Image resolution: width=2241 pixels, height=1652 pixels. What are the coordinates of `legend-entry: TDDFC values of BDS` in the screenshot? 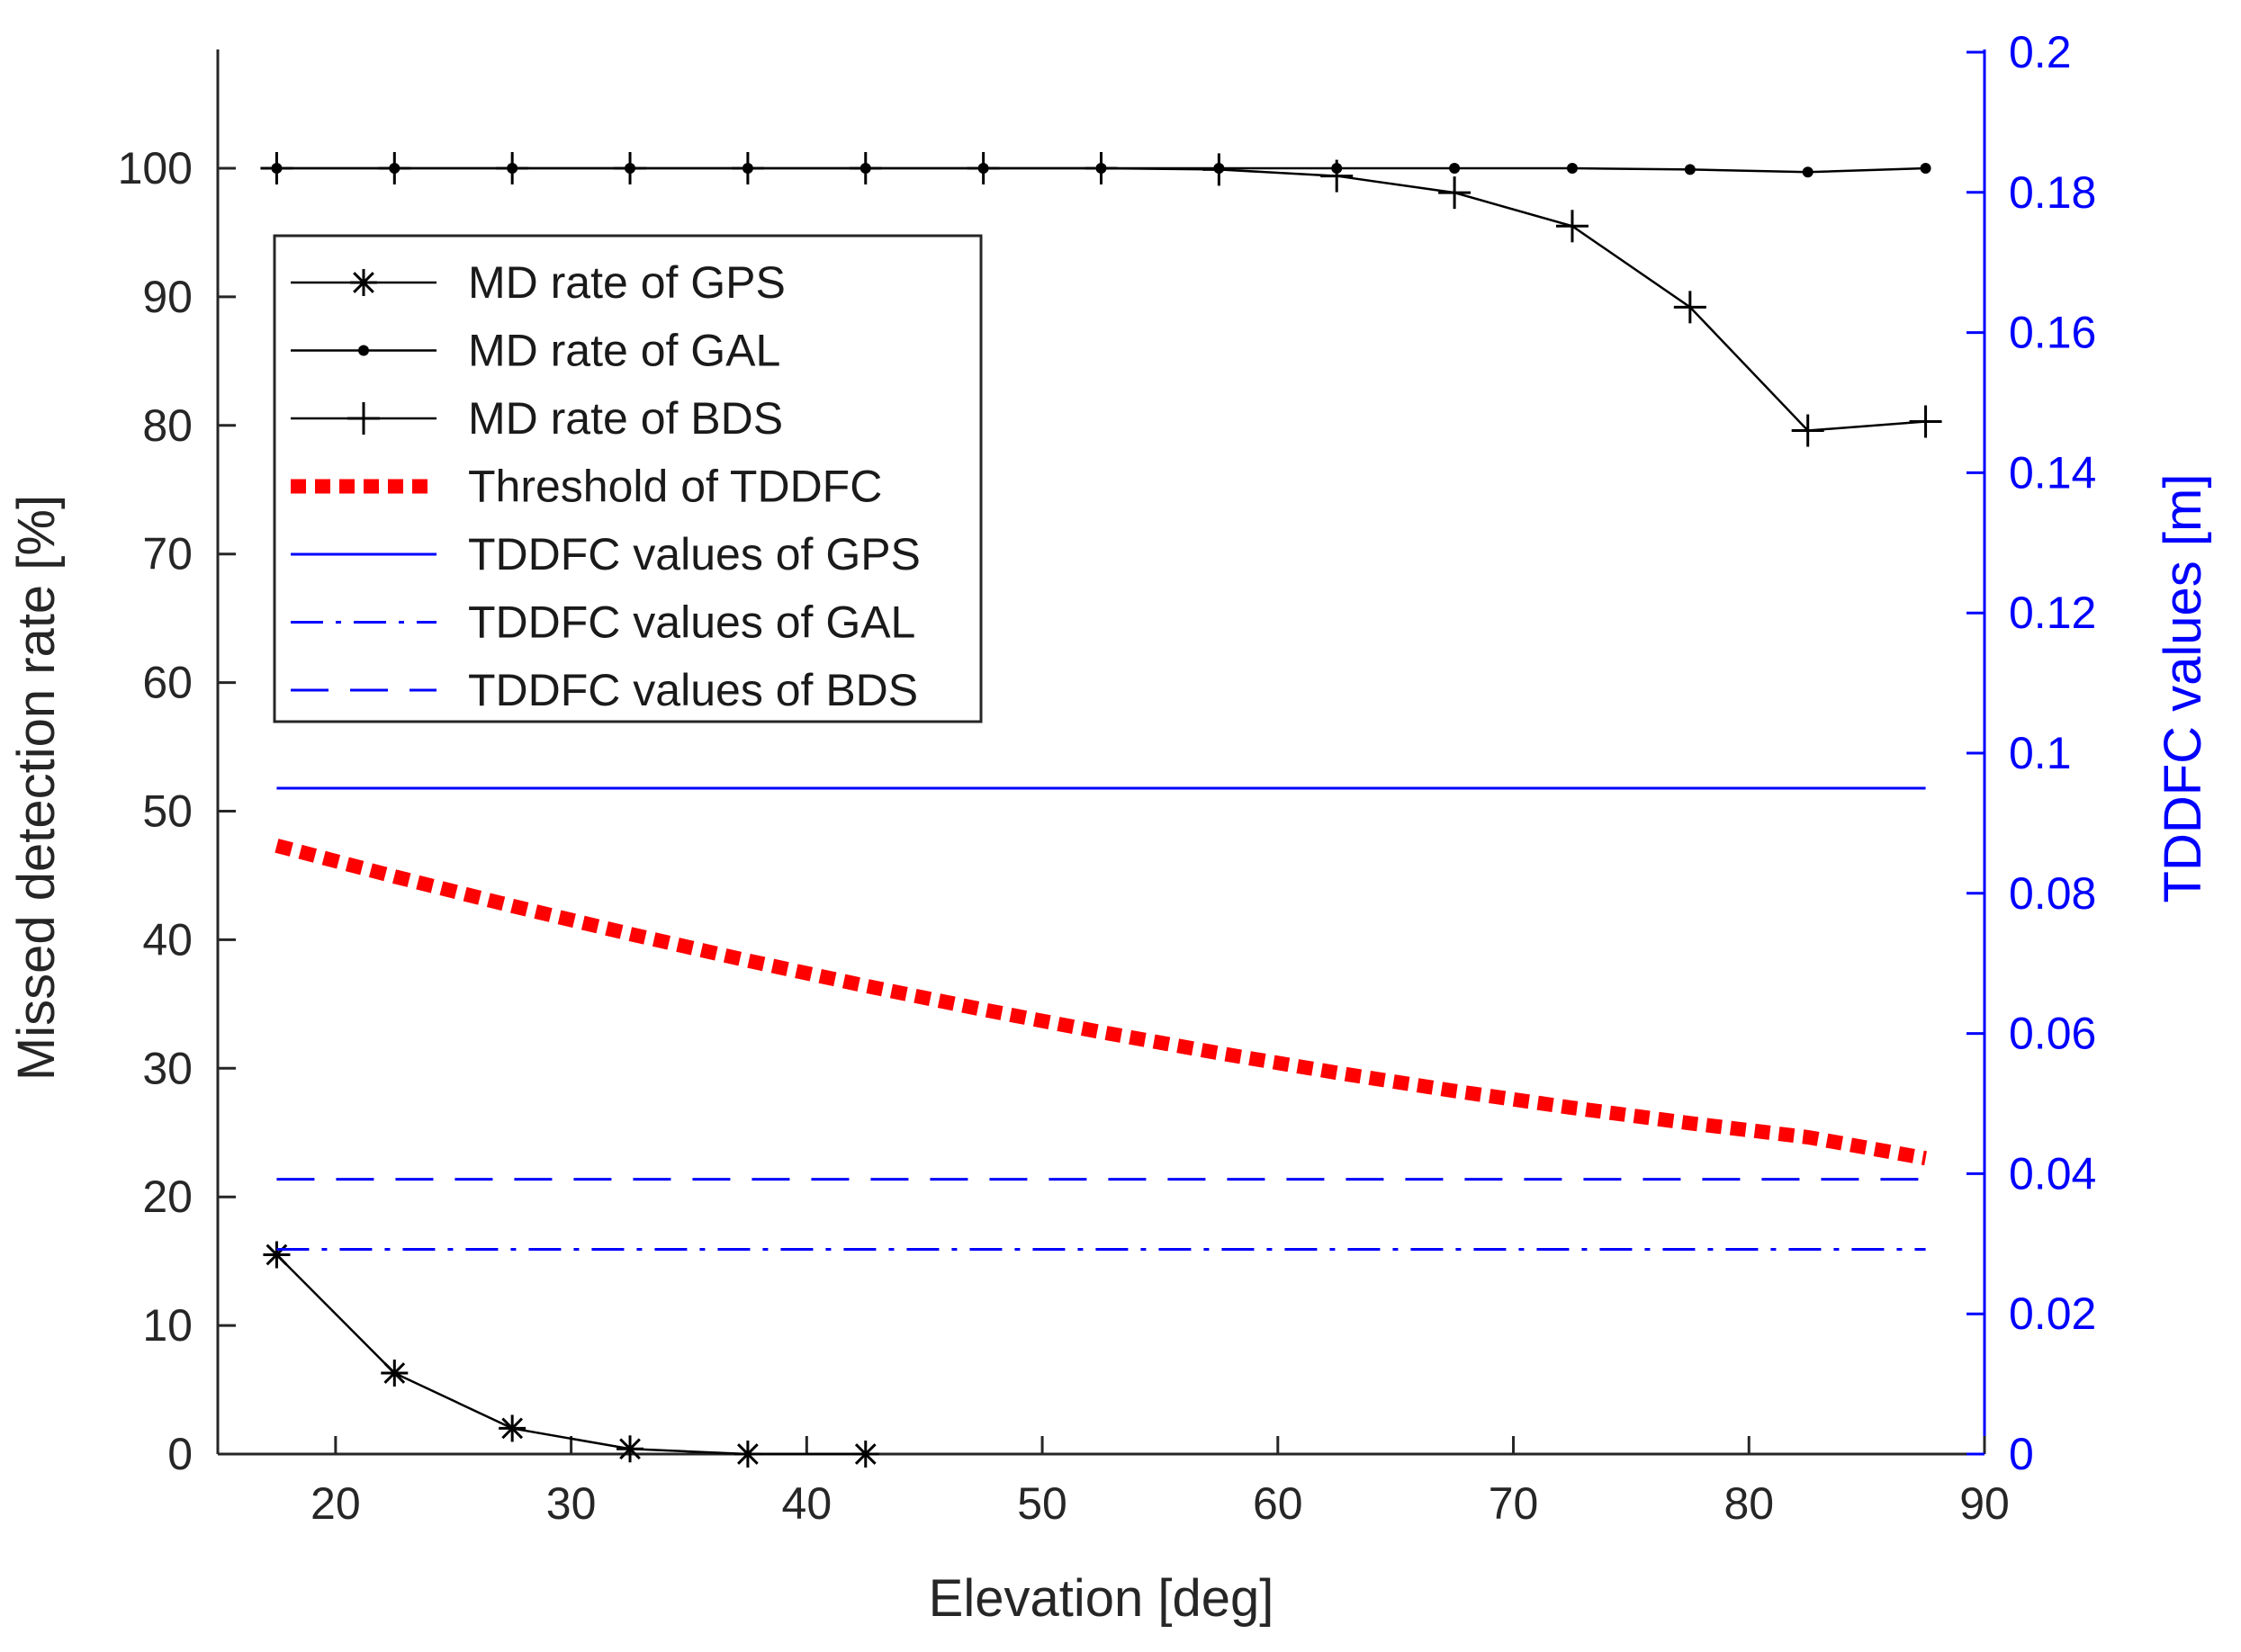 It's located at (605, 690).